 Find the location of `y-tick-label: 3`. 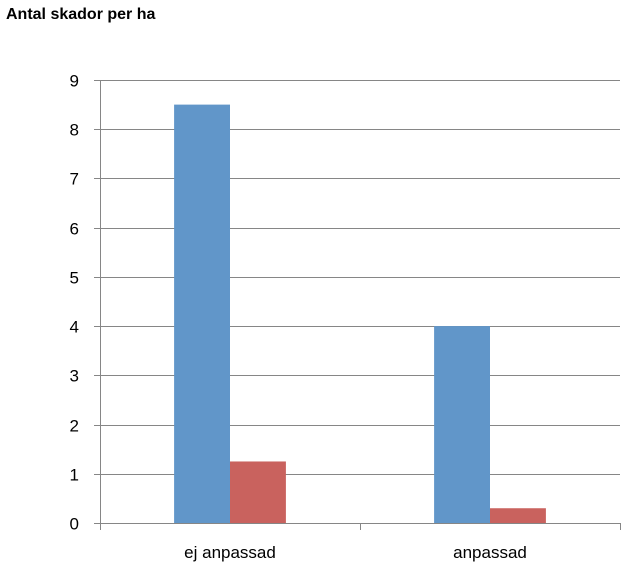

y-tick-label: 3 is located at coordinates (74, 376).